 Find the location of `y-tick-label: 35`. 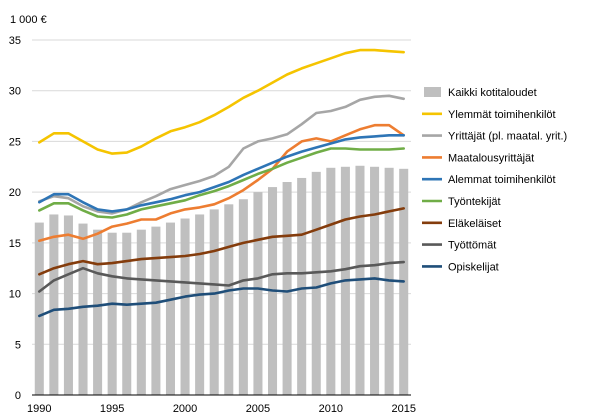

y-tick-label: 35 is located at coordinates (15, 41).